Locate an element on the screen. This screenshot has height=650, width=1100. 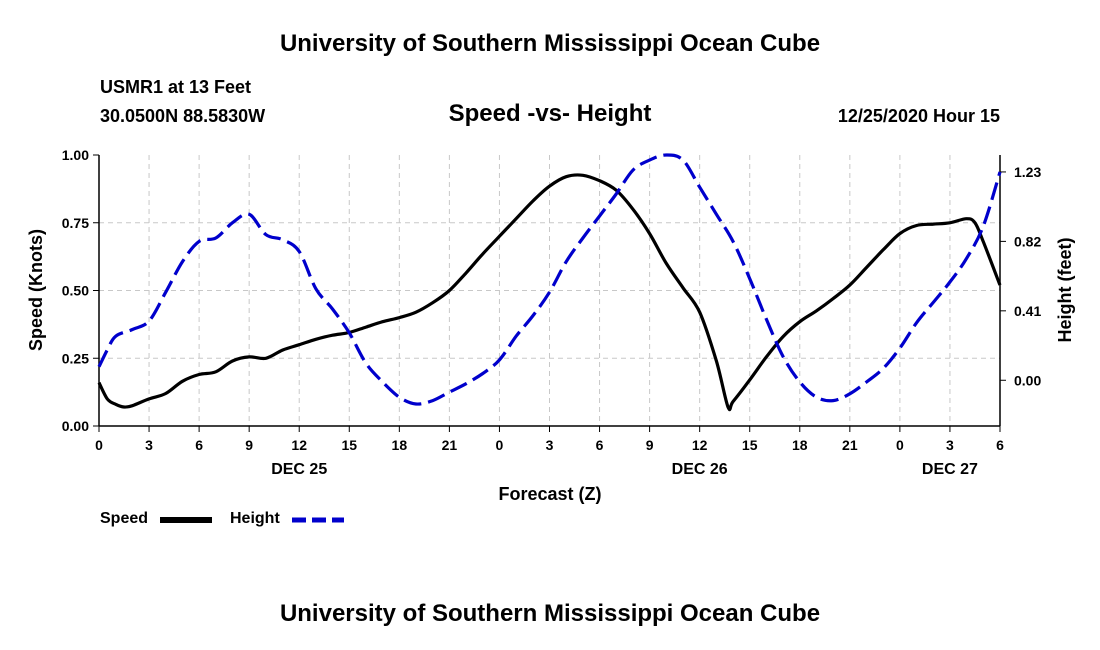
y-tick-label: 1.00 is located at coordinates (75, 155).